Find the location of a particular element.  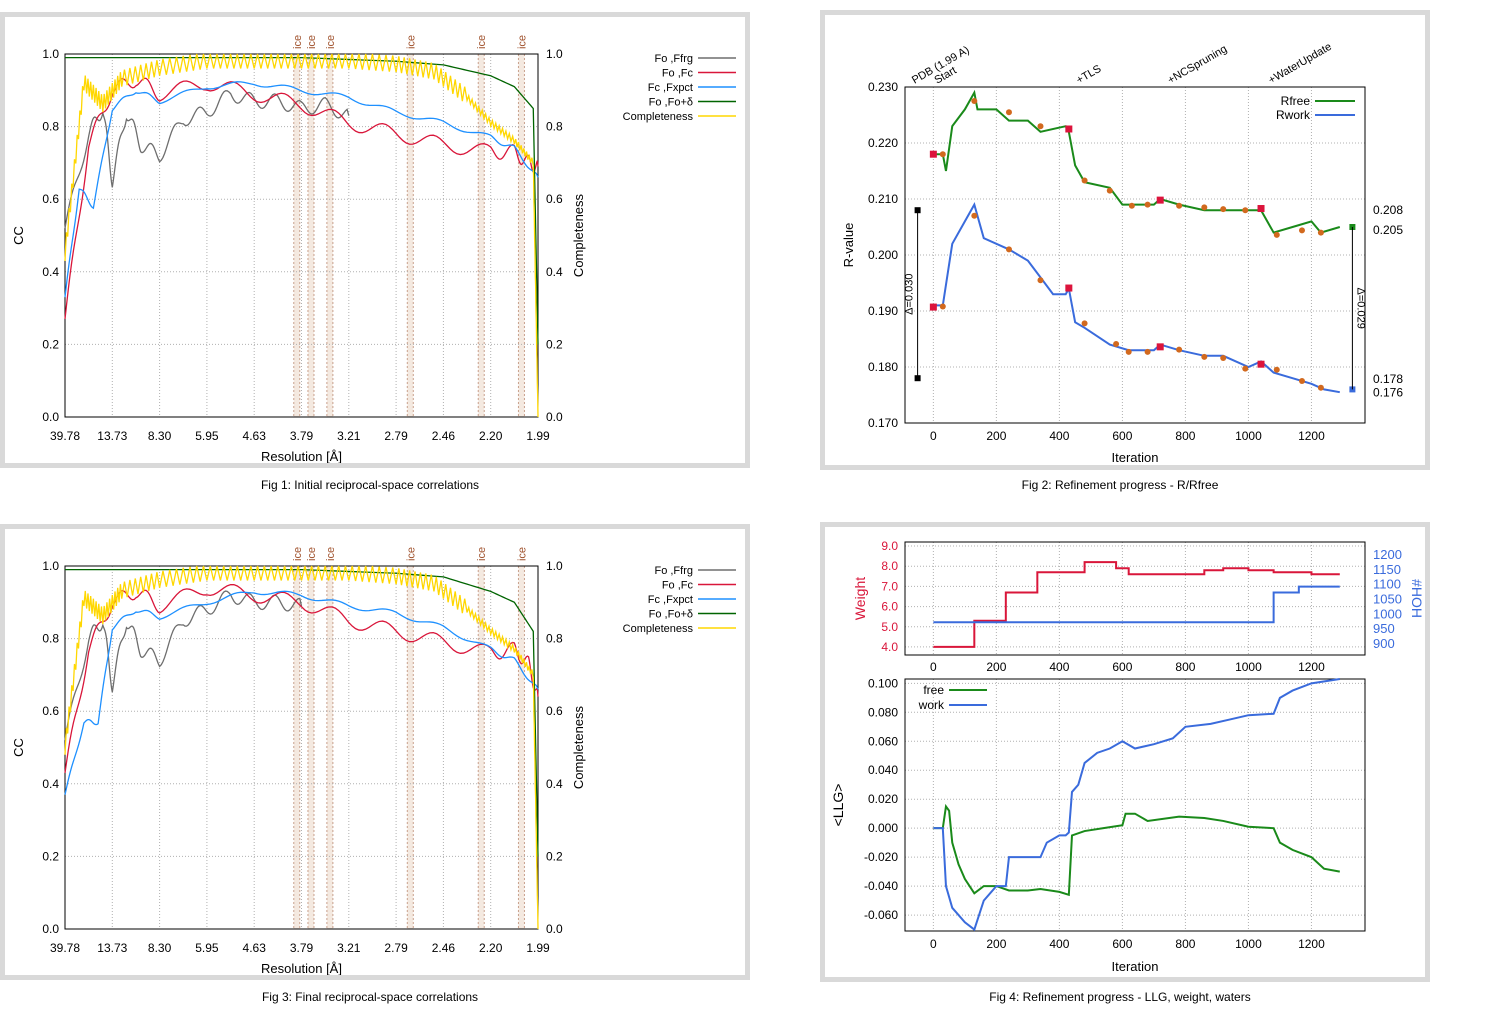

x-tick-label: 1.99 is located at coordinates (538, 948).